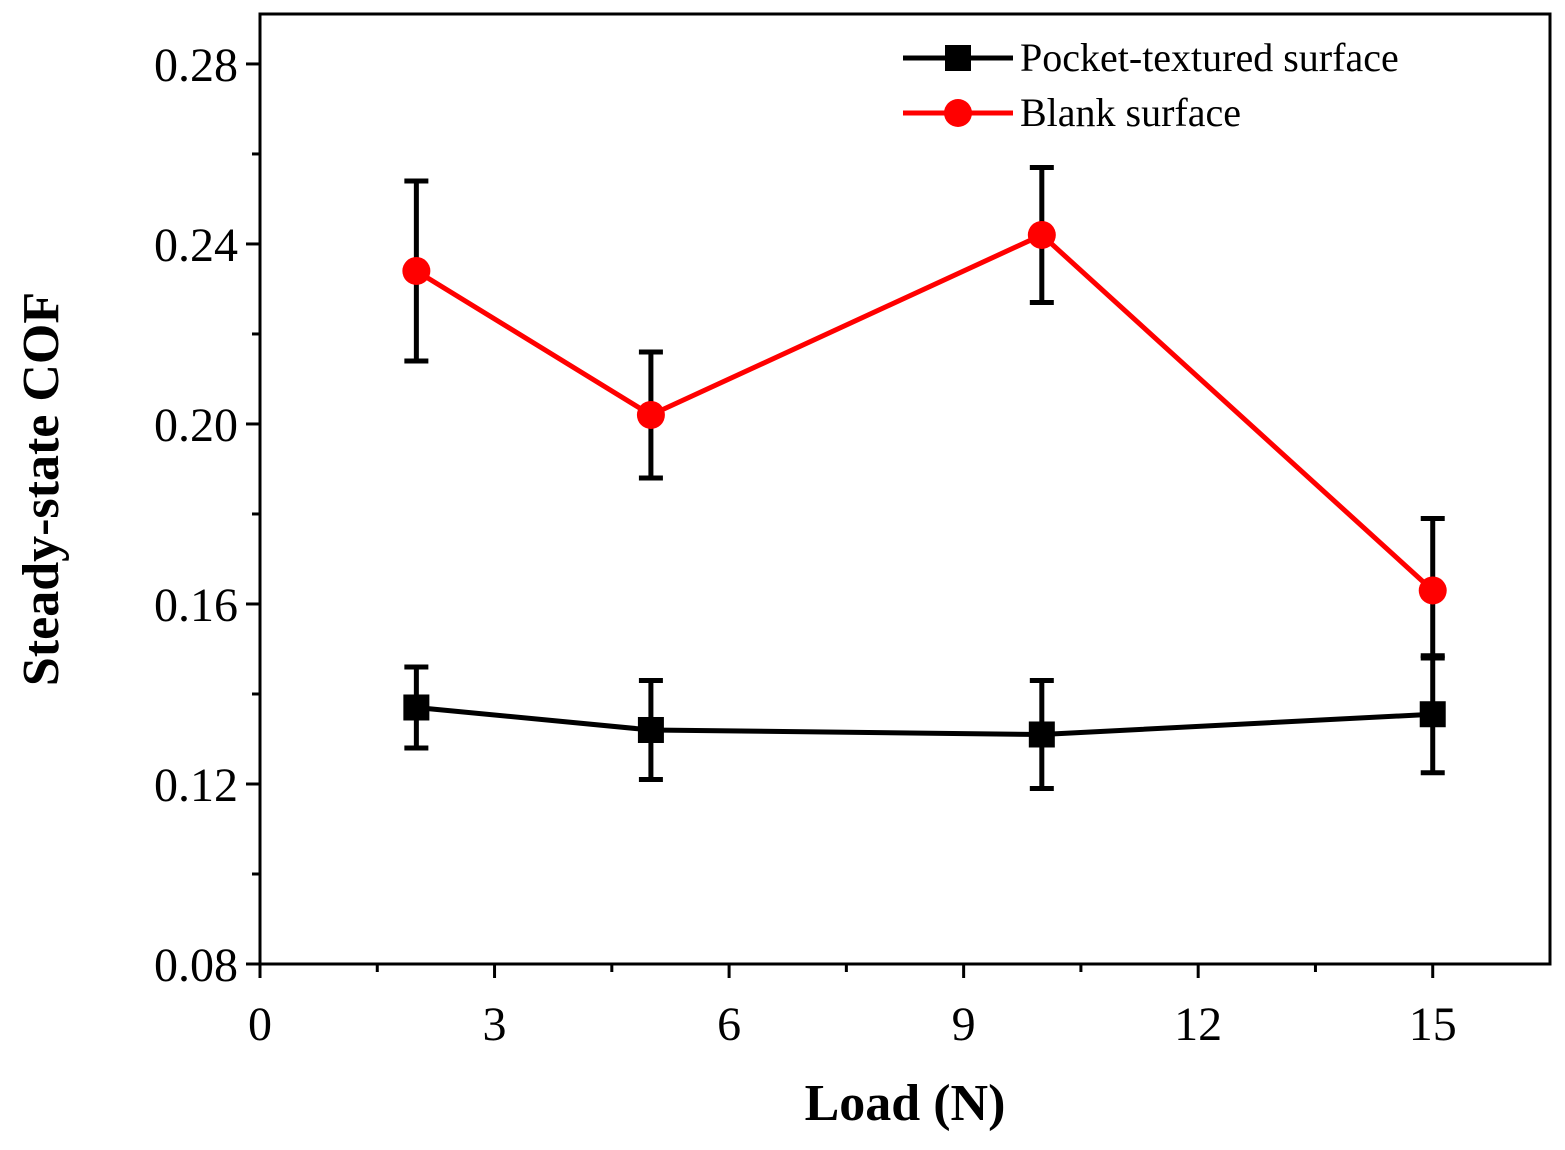 This screenshot has width=1565, height=1150. I want to click on y-tick-label: 0.24, so click(196, 245).